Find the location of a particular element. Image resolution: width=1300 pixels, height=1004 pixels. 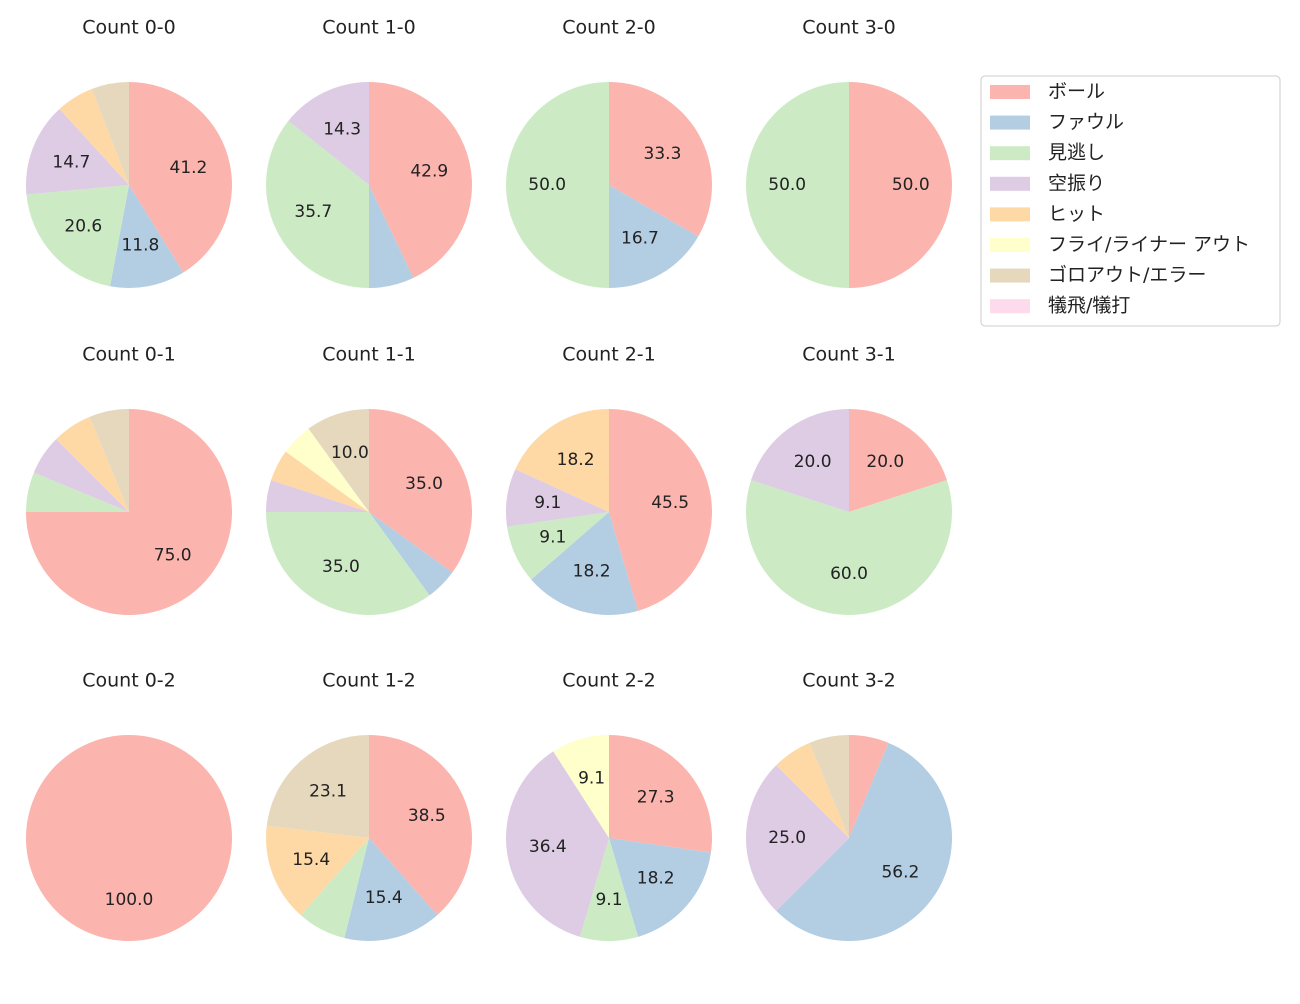

slice-label: 36.4 is located at coordinates (548, 847).